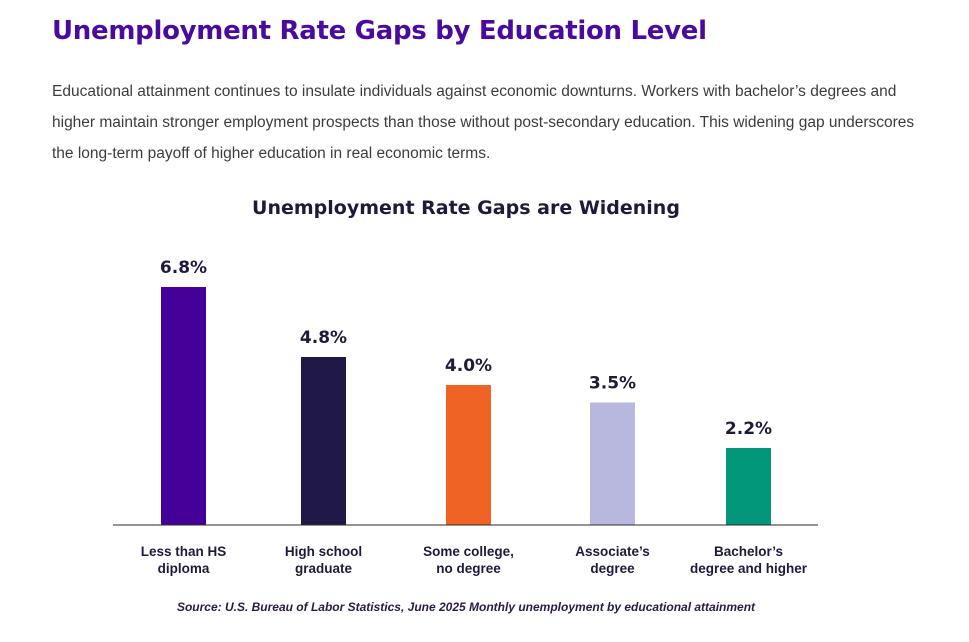  What do you see at coordinates (466, 208) in the screenshot?
I see `chart-title: Unemployment Rate Gaps are Widening` at bounding box center [466, 208].